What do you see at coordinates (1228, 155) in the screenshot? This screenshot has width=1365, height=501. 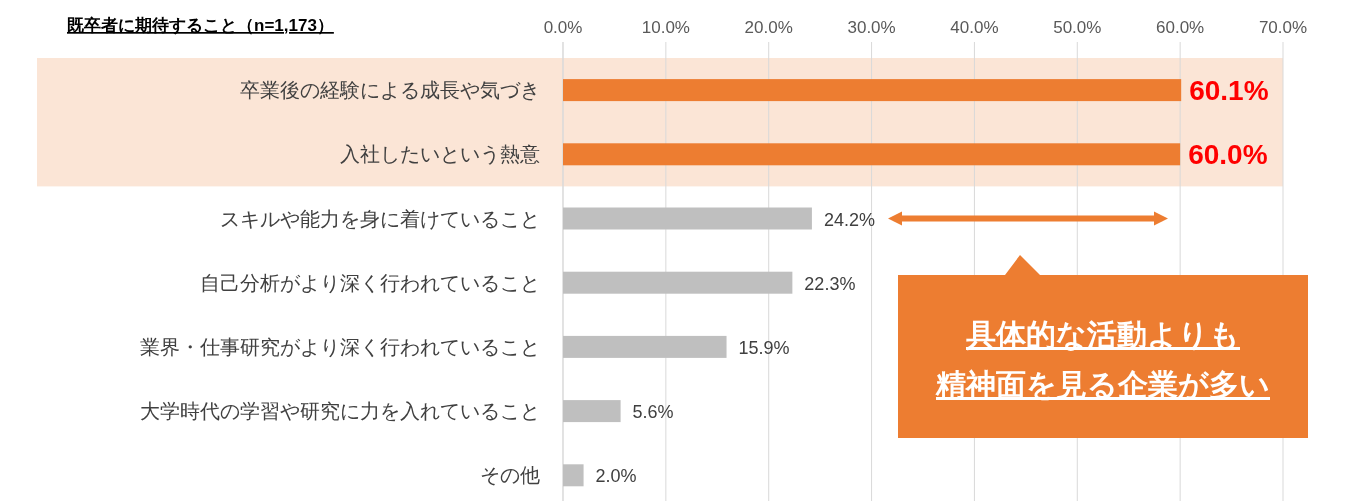 I see `data-label: 60.0%` at bounding box center [1228, 155].